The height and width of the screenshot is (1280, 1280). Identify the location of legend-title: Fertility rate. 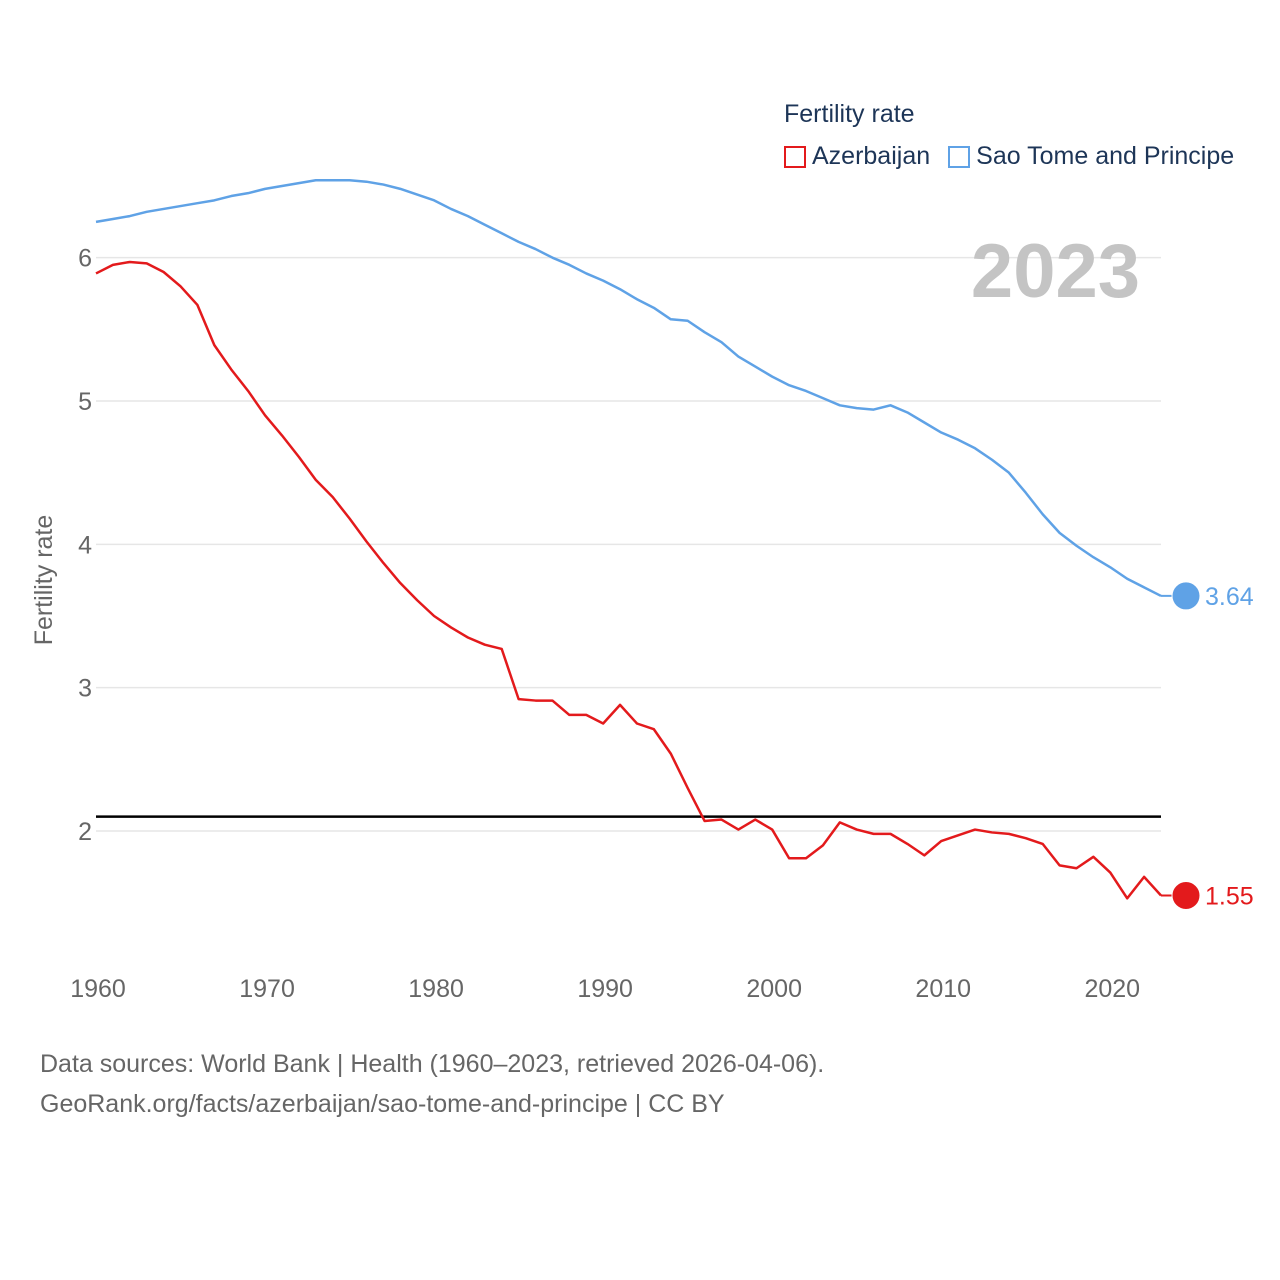
(849, 114).